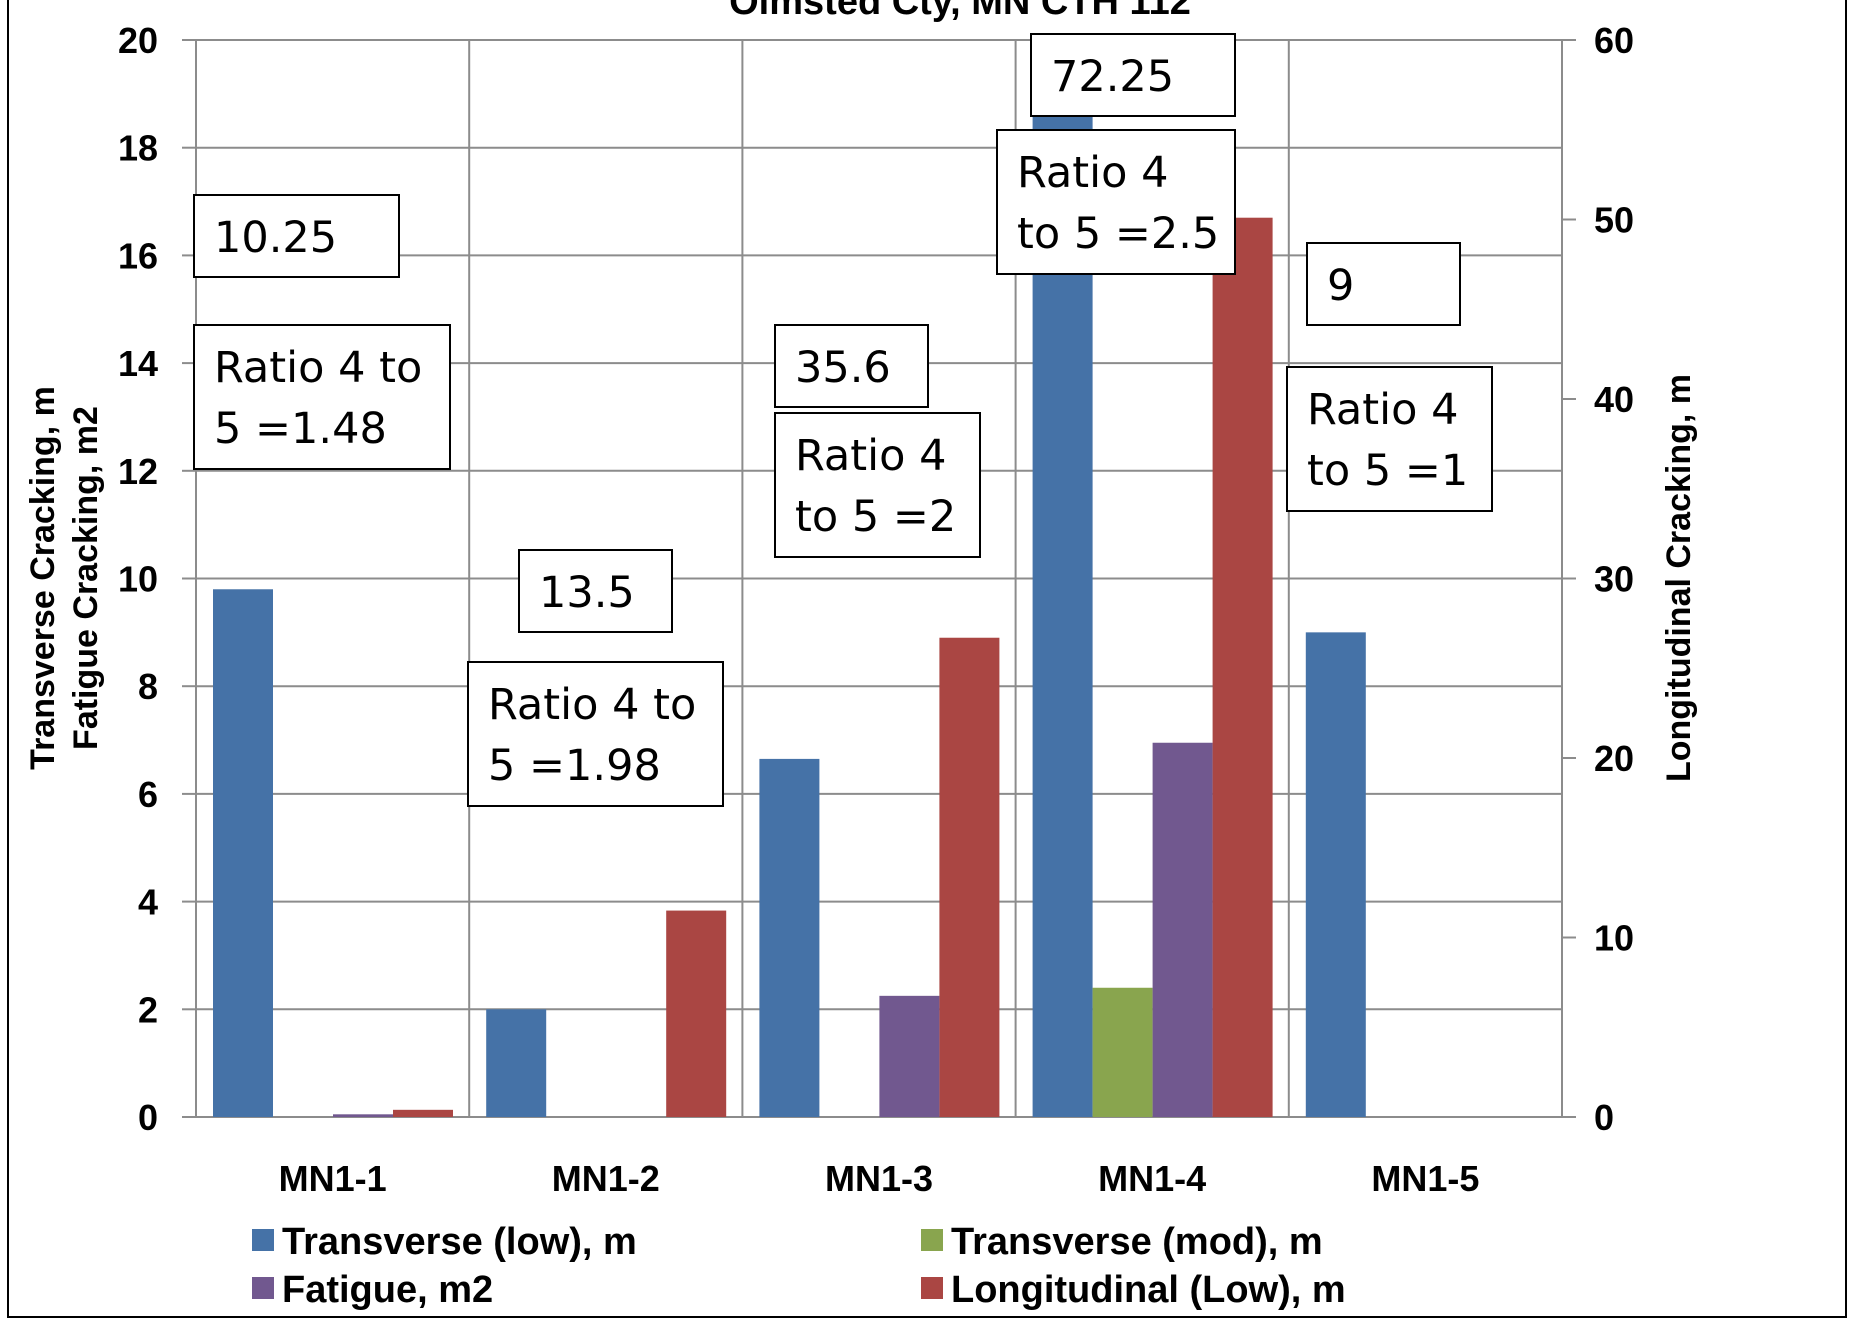  Describe the element at coordinates (1383, 284) in the screenshot. I see `annotation-mn1-5-value: 9` at that location.